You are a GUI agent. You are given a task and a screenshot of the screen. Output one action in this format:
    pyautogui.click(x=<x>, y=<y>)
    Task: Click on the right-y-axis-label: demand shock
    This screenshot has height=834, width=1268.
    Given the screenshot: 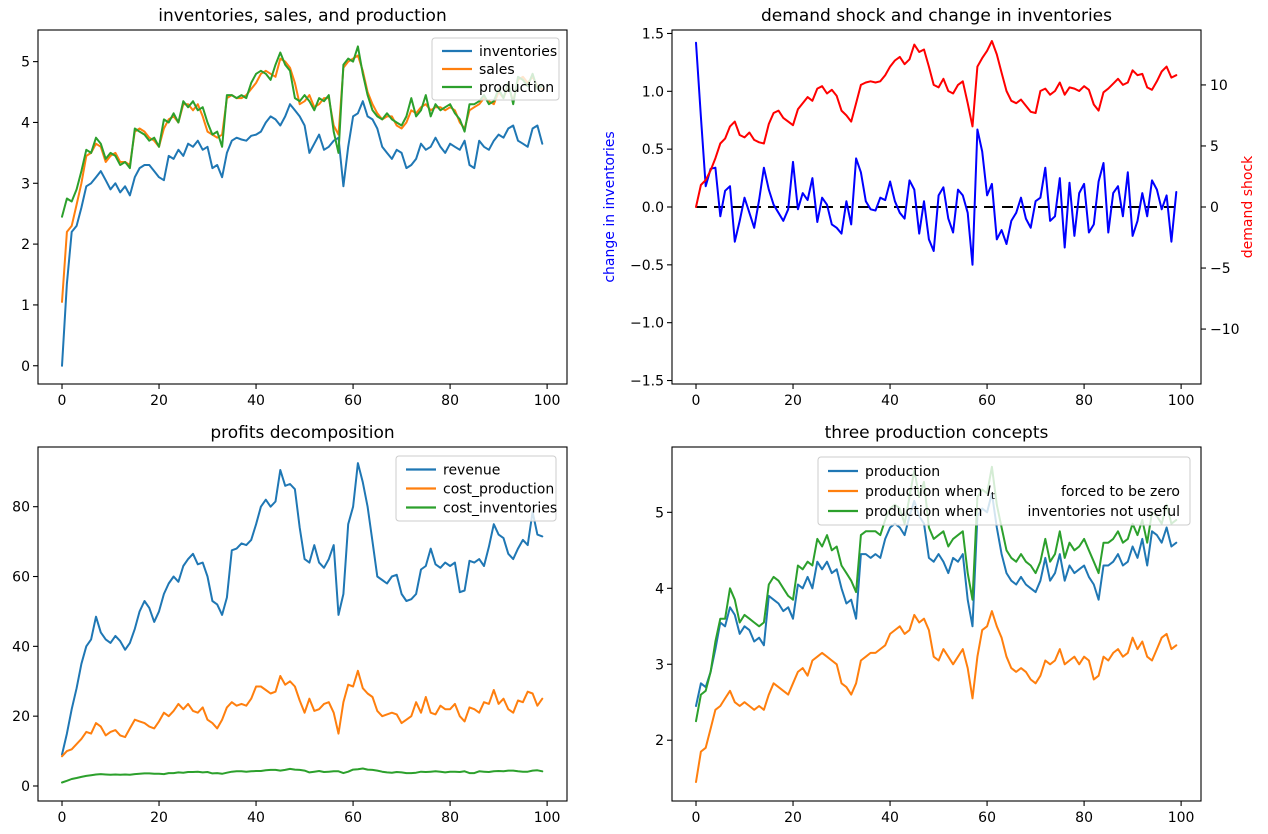 What is the action you would take?
    pyautogui.click(x=1248, y=206)
    